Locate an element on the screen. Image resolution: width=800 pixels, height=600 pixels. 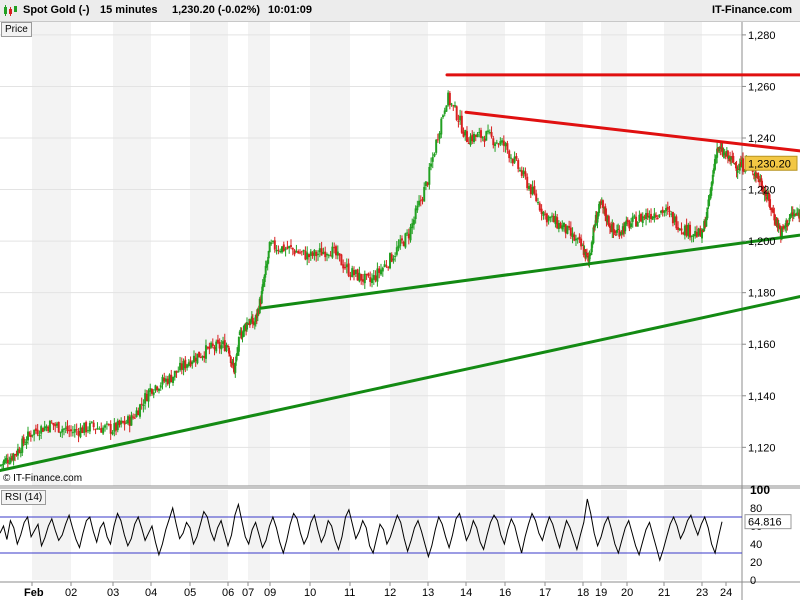
x-tick-label: 11 is located at coordinates (349, 593).